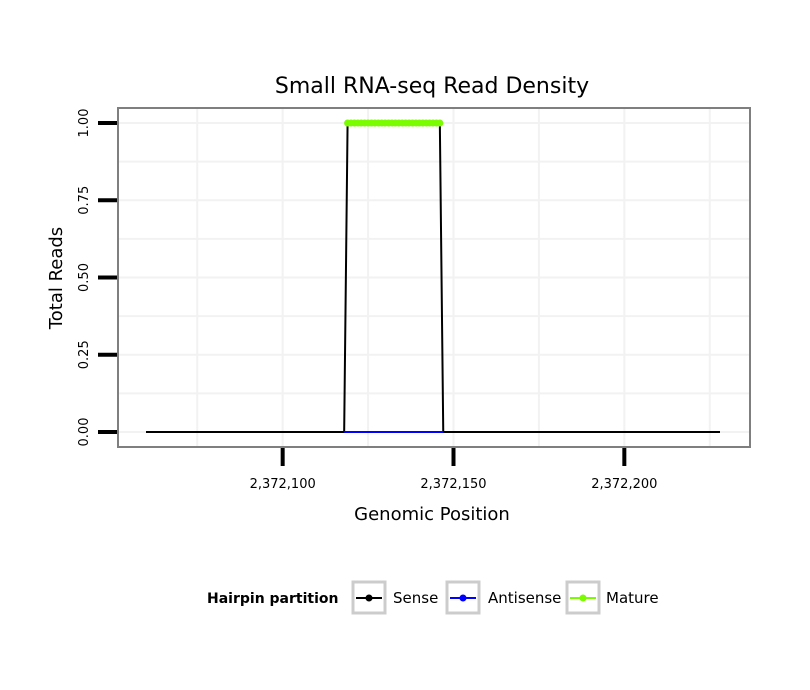 The width and height of the screenshot is (810, 690). What do you see at coordinates (84, 123) in the screenshot?
I see `y-tick-label: 1.00` at bounding box center [84, 123].